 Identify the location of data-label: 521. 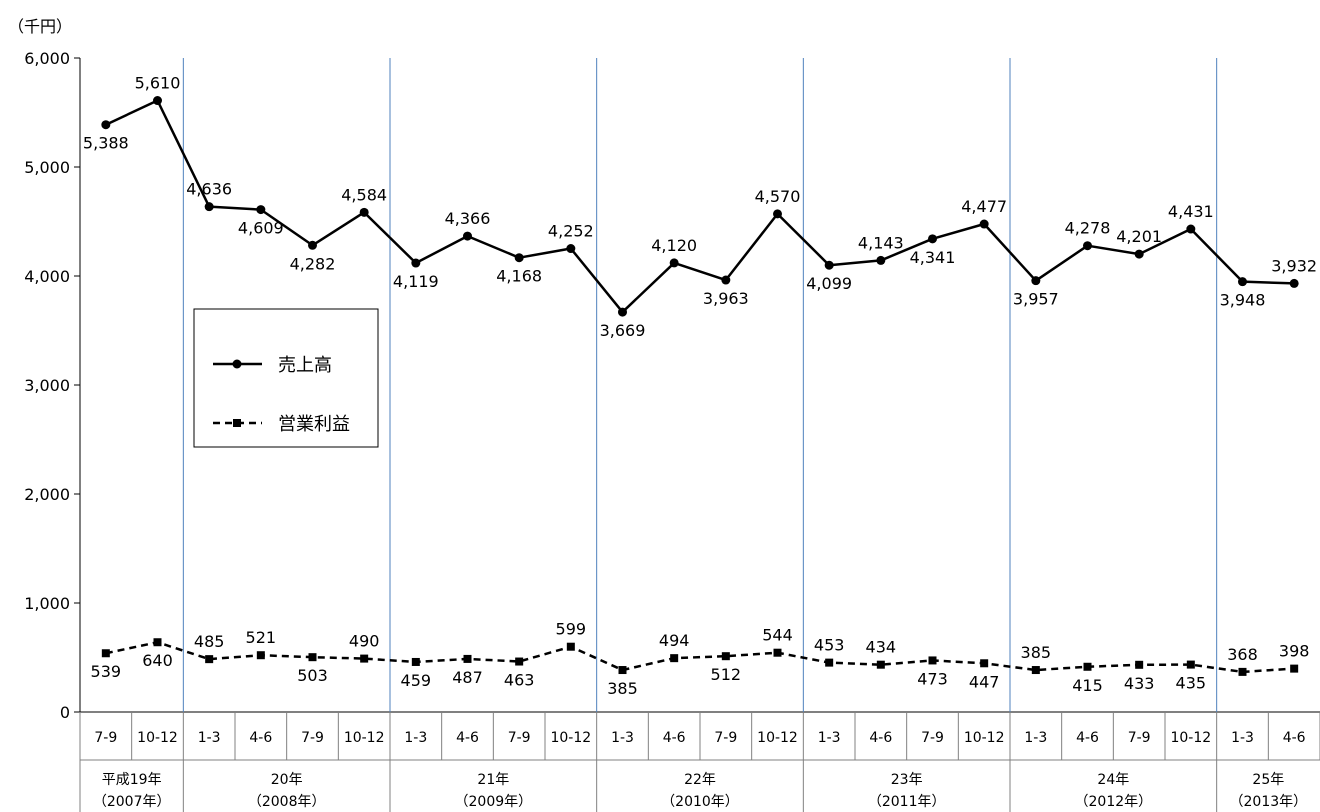
(261, 637).